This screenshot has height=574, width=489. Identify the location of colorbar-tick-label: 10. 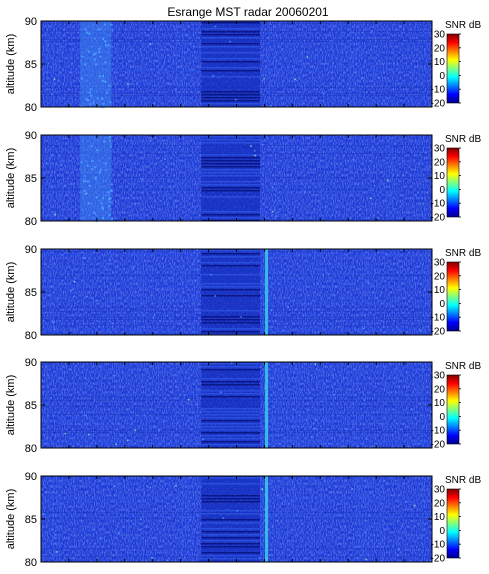
(440, 517).